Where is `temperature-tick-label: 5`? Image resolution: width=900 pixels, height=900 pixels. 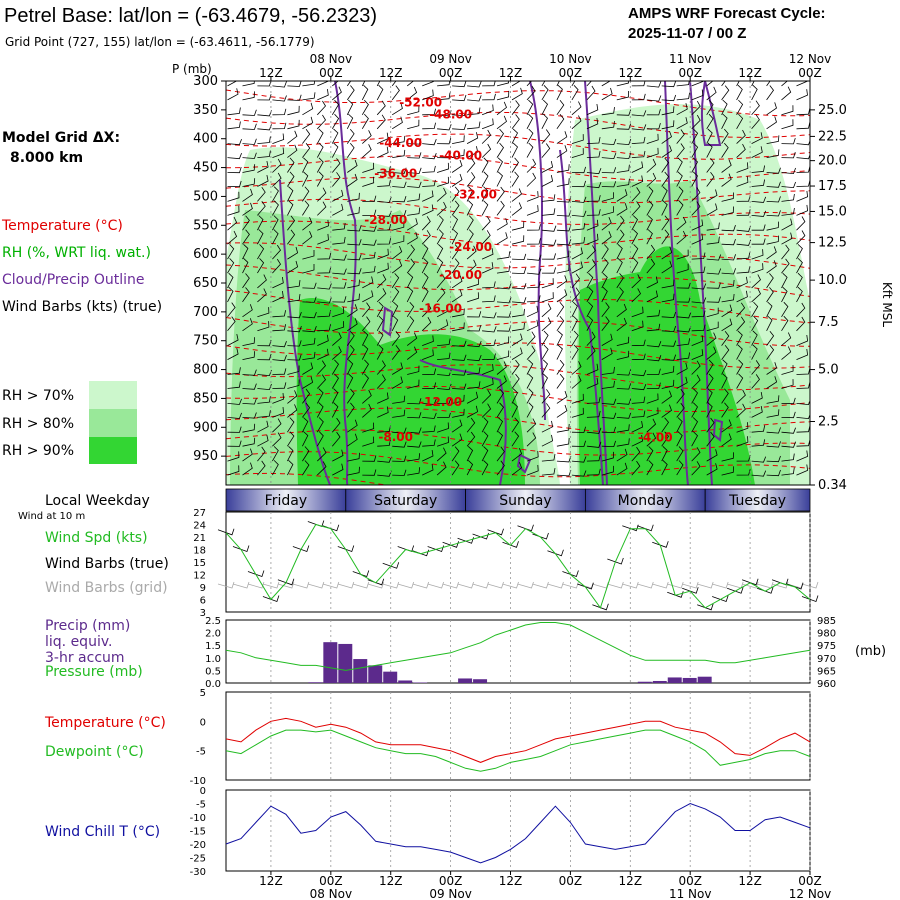
temperature-tick-label: 5 is located at coordinates (203, 693).